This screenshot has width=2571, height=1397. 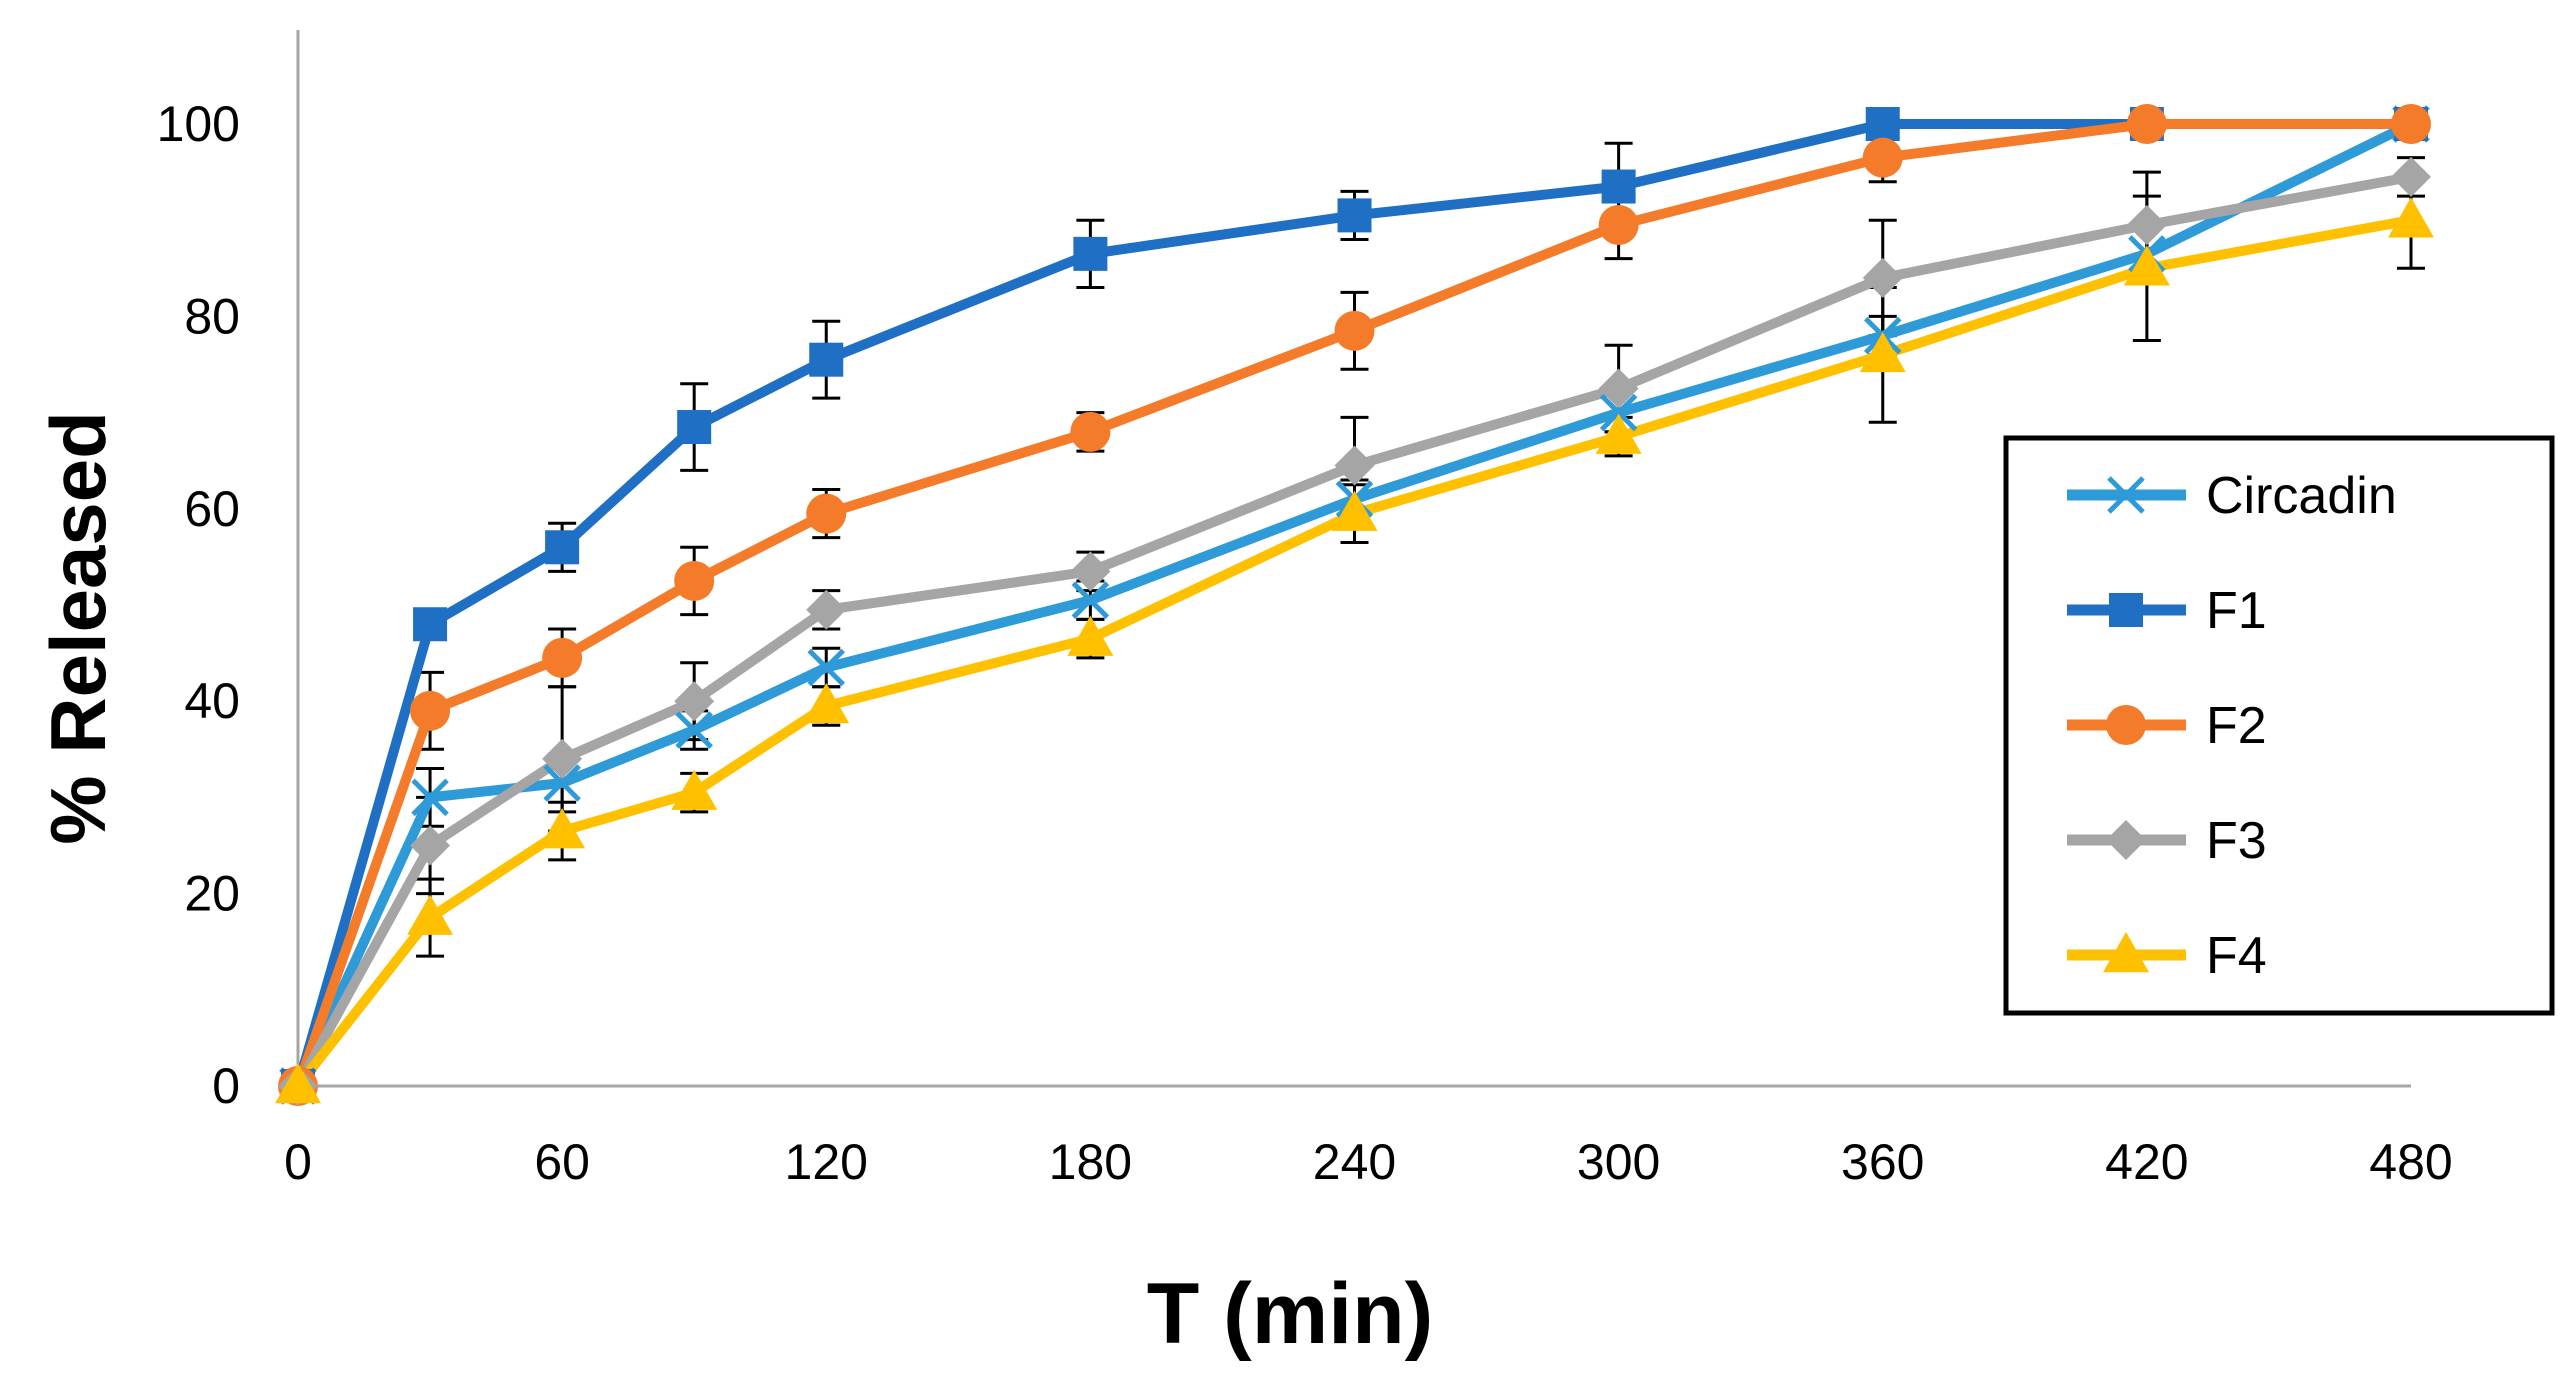 What do you see at coordinates (2126, 495) in the screenshot?
I see `legend-marker-circadin` at bounding box center [2126, 495].